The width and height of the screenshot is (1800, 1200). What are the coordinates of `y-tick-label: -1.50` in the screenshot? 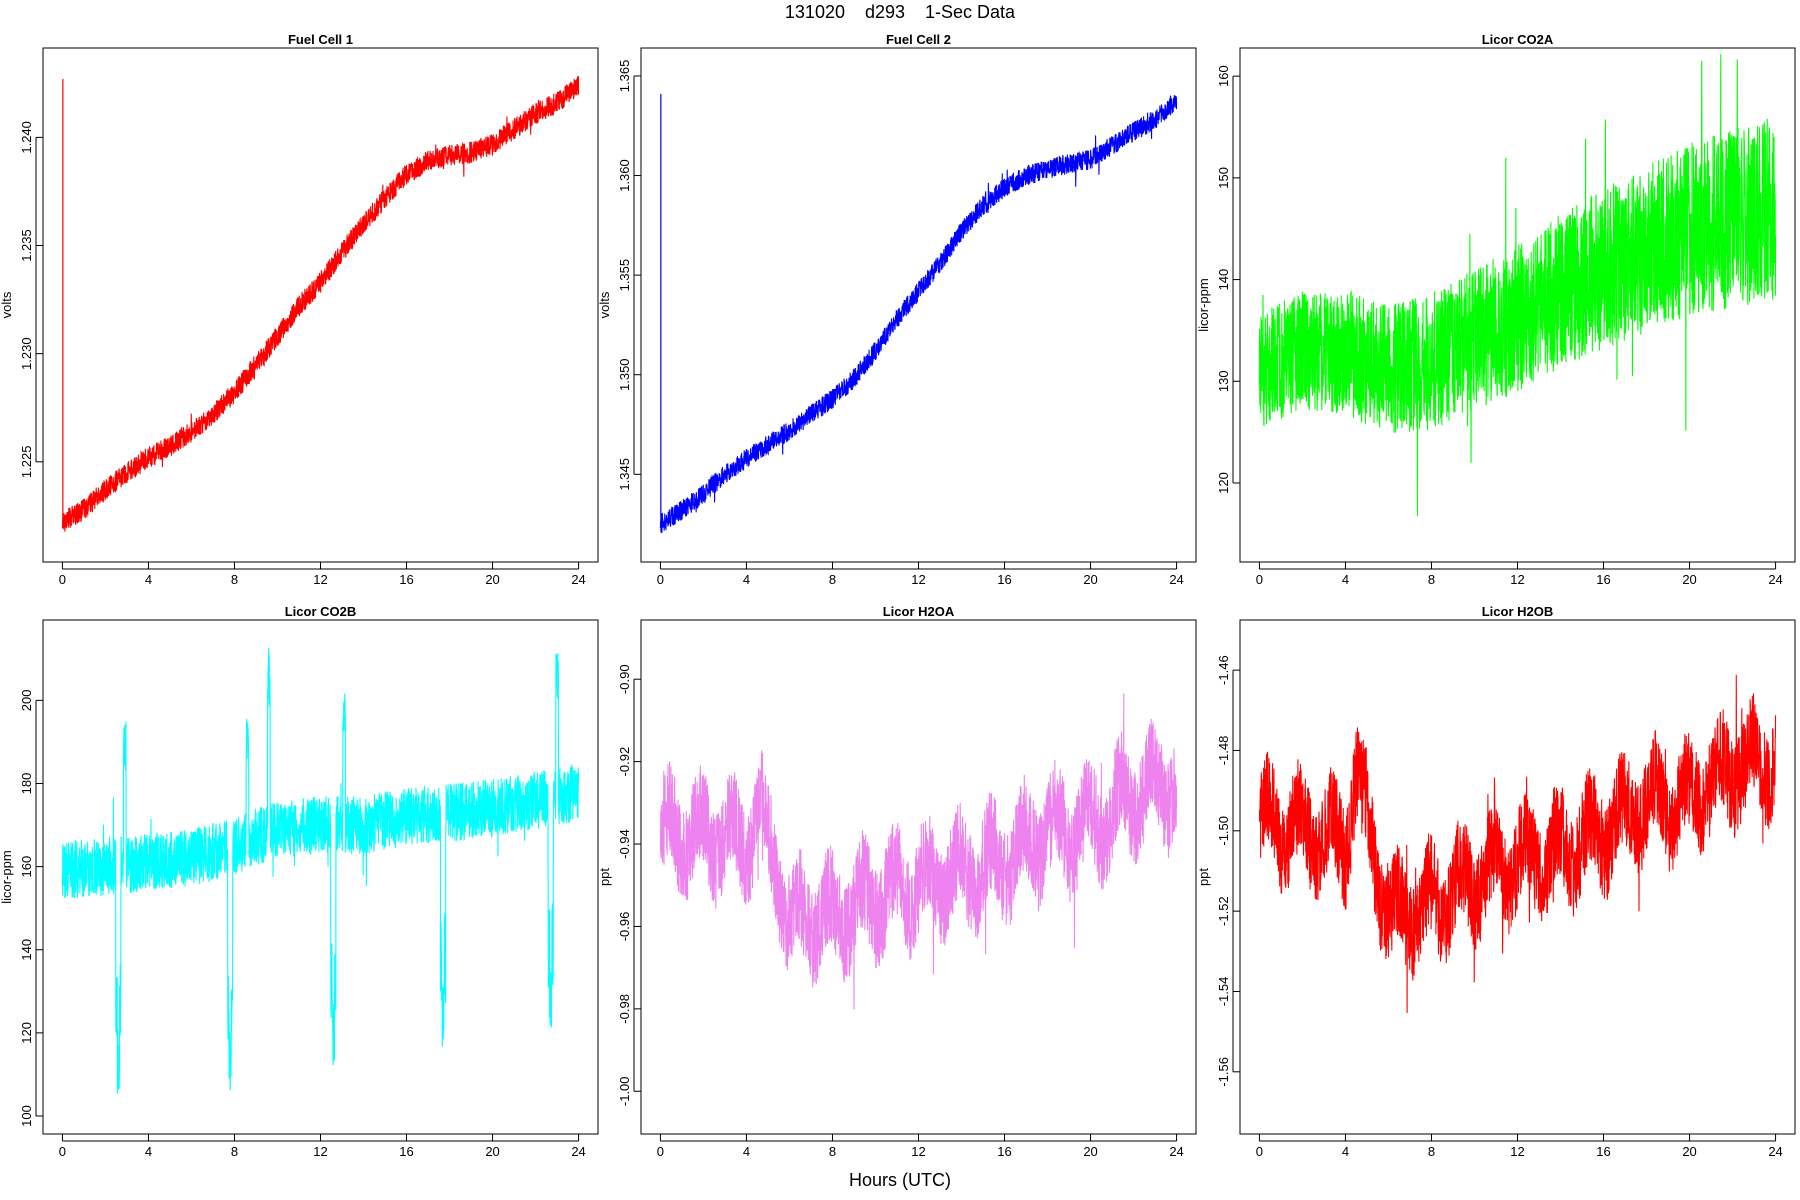 It's located at (1223, 831).